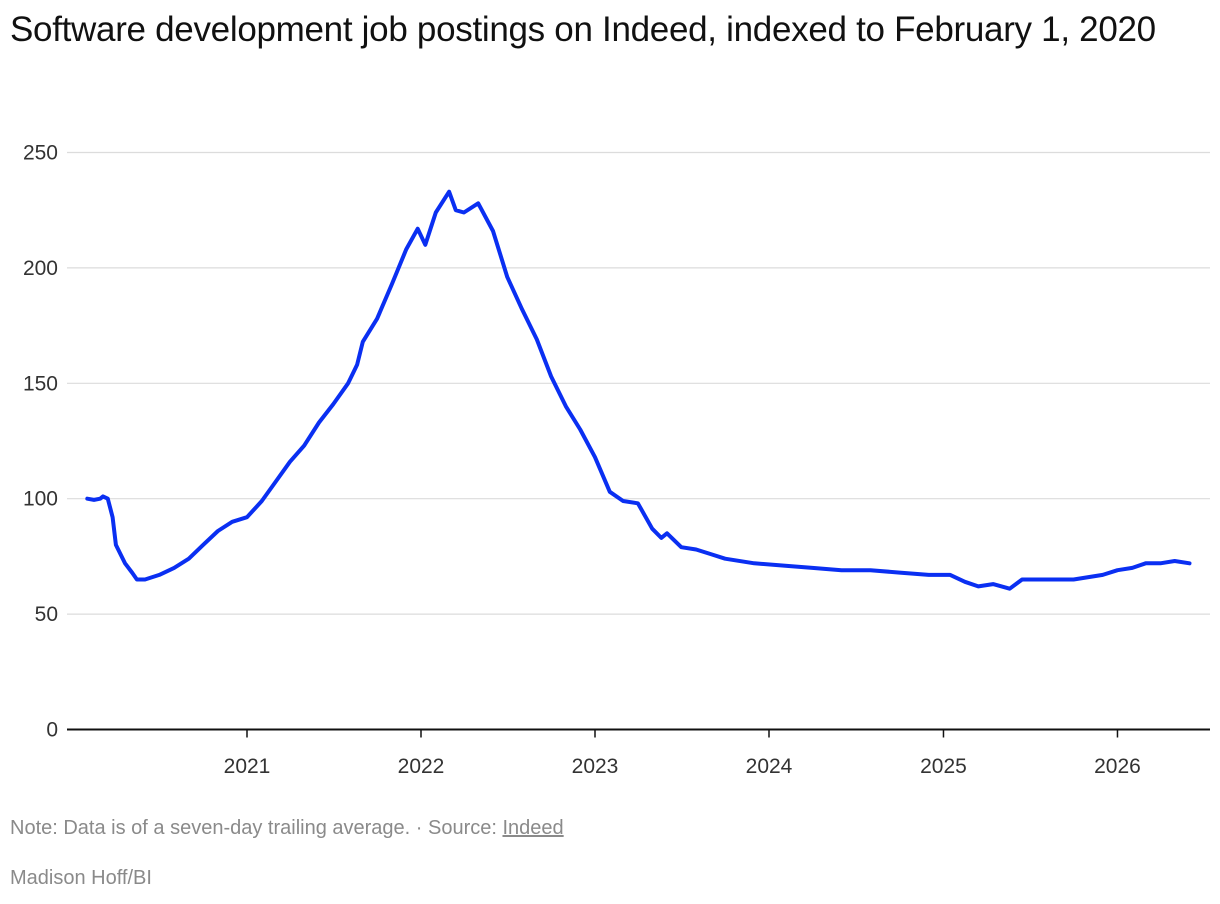 Image resolution: width=1220 pixels, height=904 pixels. What do you see at coordinates (40, 383) in the screenshot?
I see `y-tick-label: 150` at bounding box center [40, 383].